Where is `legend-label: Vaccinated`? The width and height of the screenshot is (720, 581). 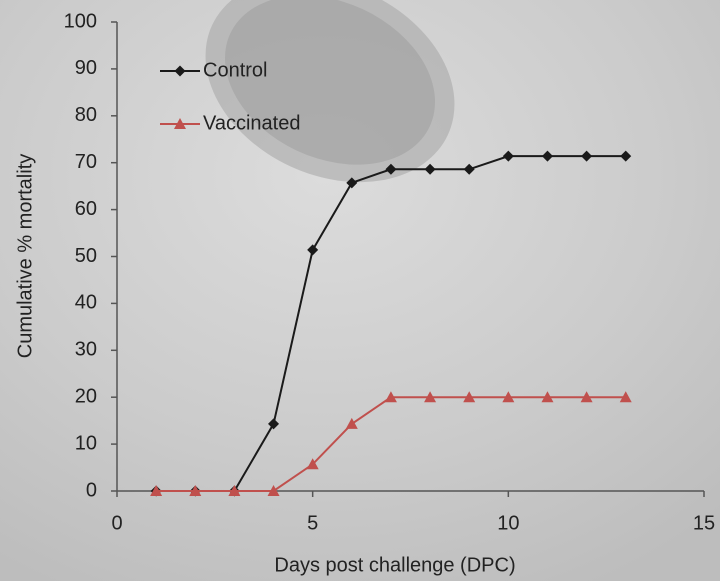
legend-label: Vaccinated is located at coordinates (251, 123).